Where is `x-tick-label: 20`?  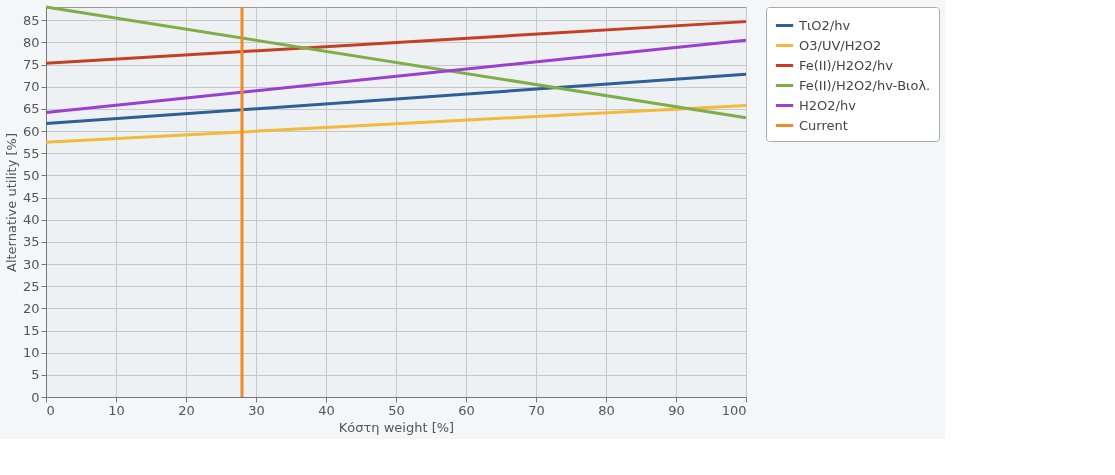
x-tick-label: 20 is located at coordinates (186, 410).